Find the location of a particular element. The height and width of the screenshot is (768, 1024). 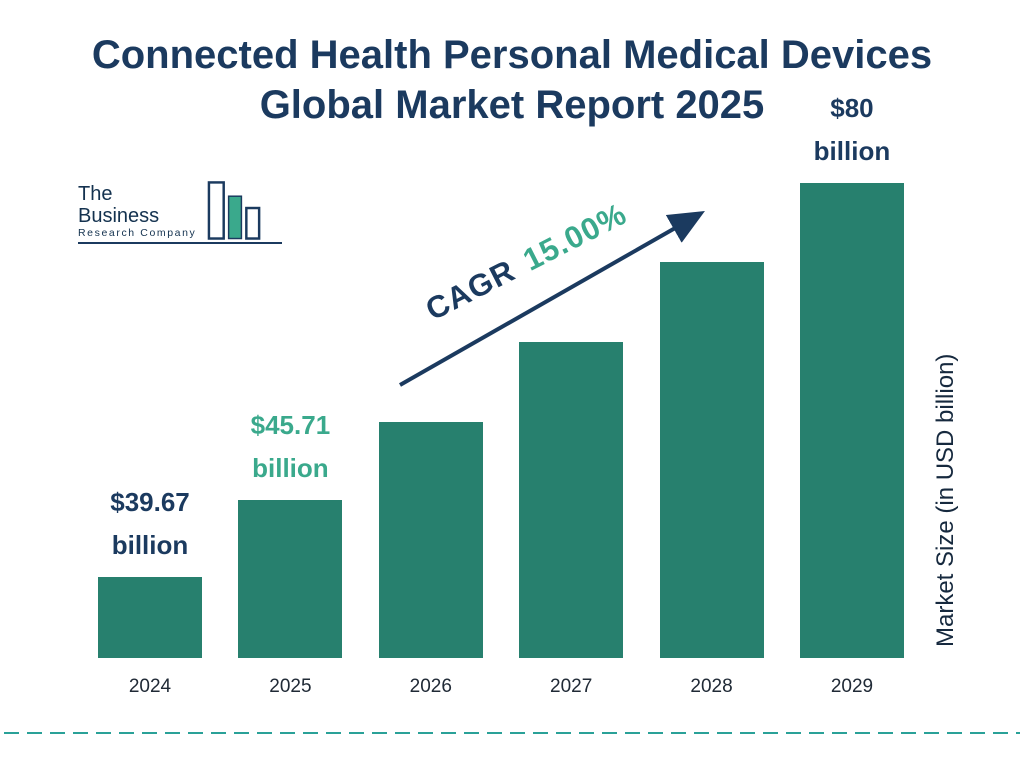

x-tick: 2028 is located at coordinates (711, 686).